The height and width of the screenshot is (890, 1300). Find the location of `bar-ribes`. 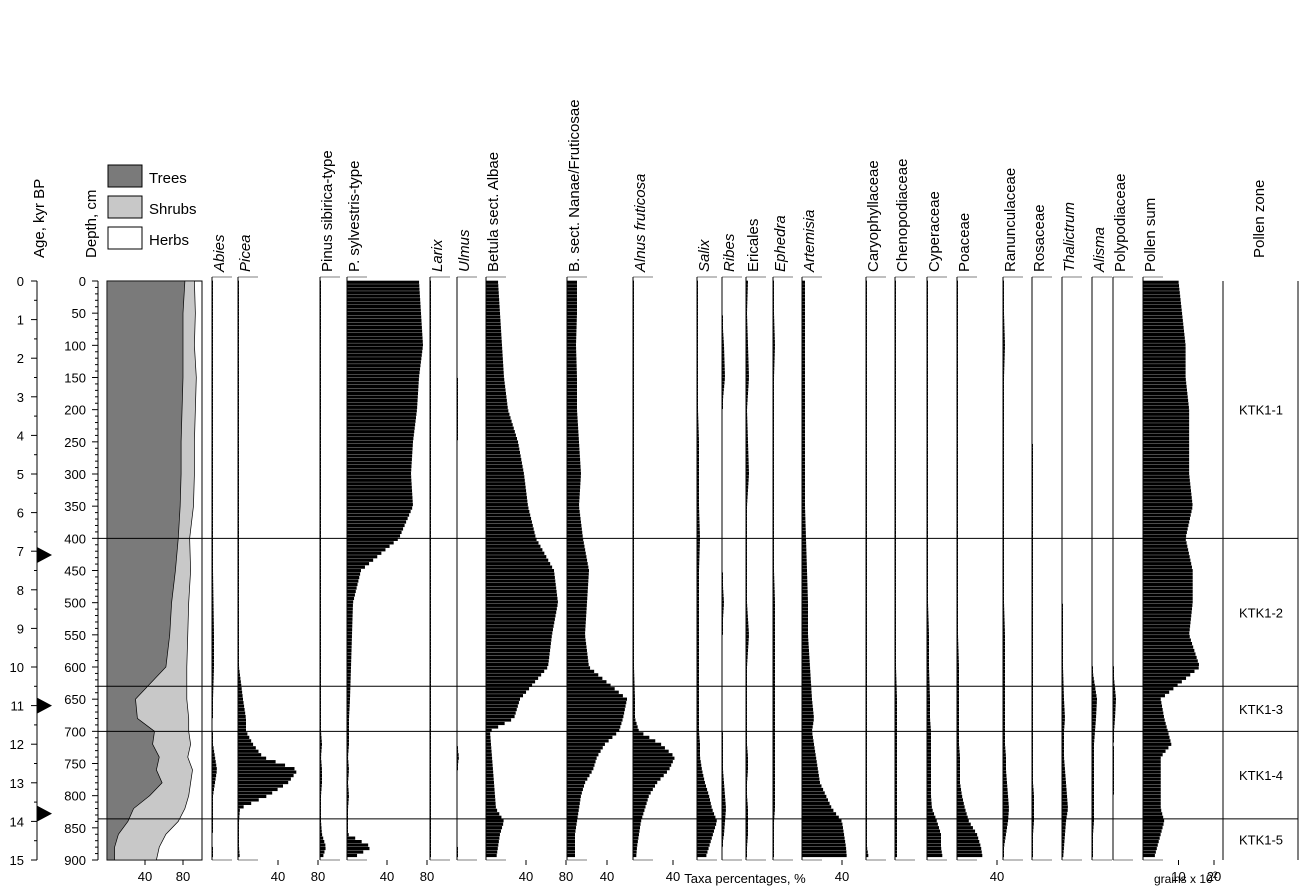

bar-ribes is located at coordinates (723, 376).